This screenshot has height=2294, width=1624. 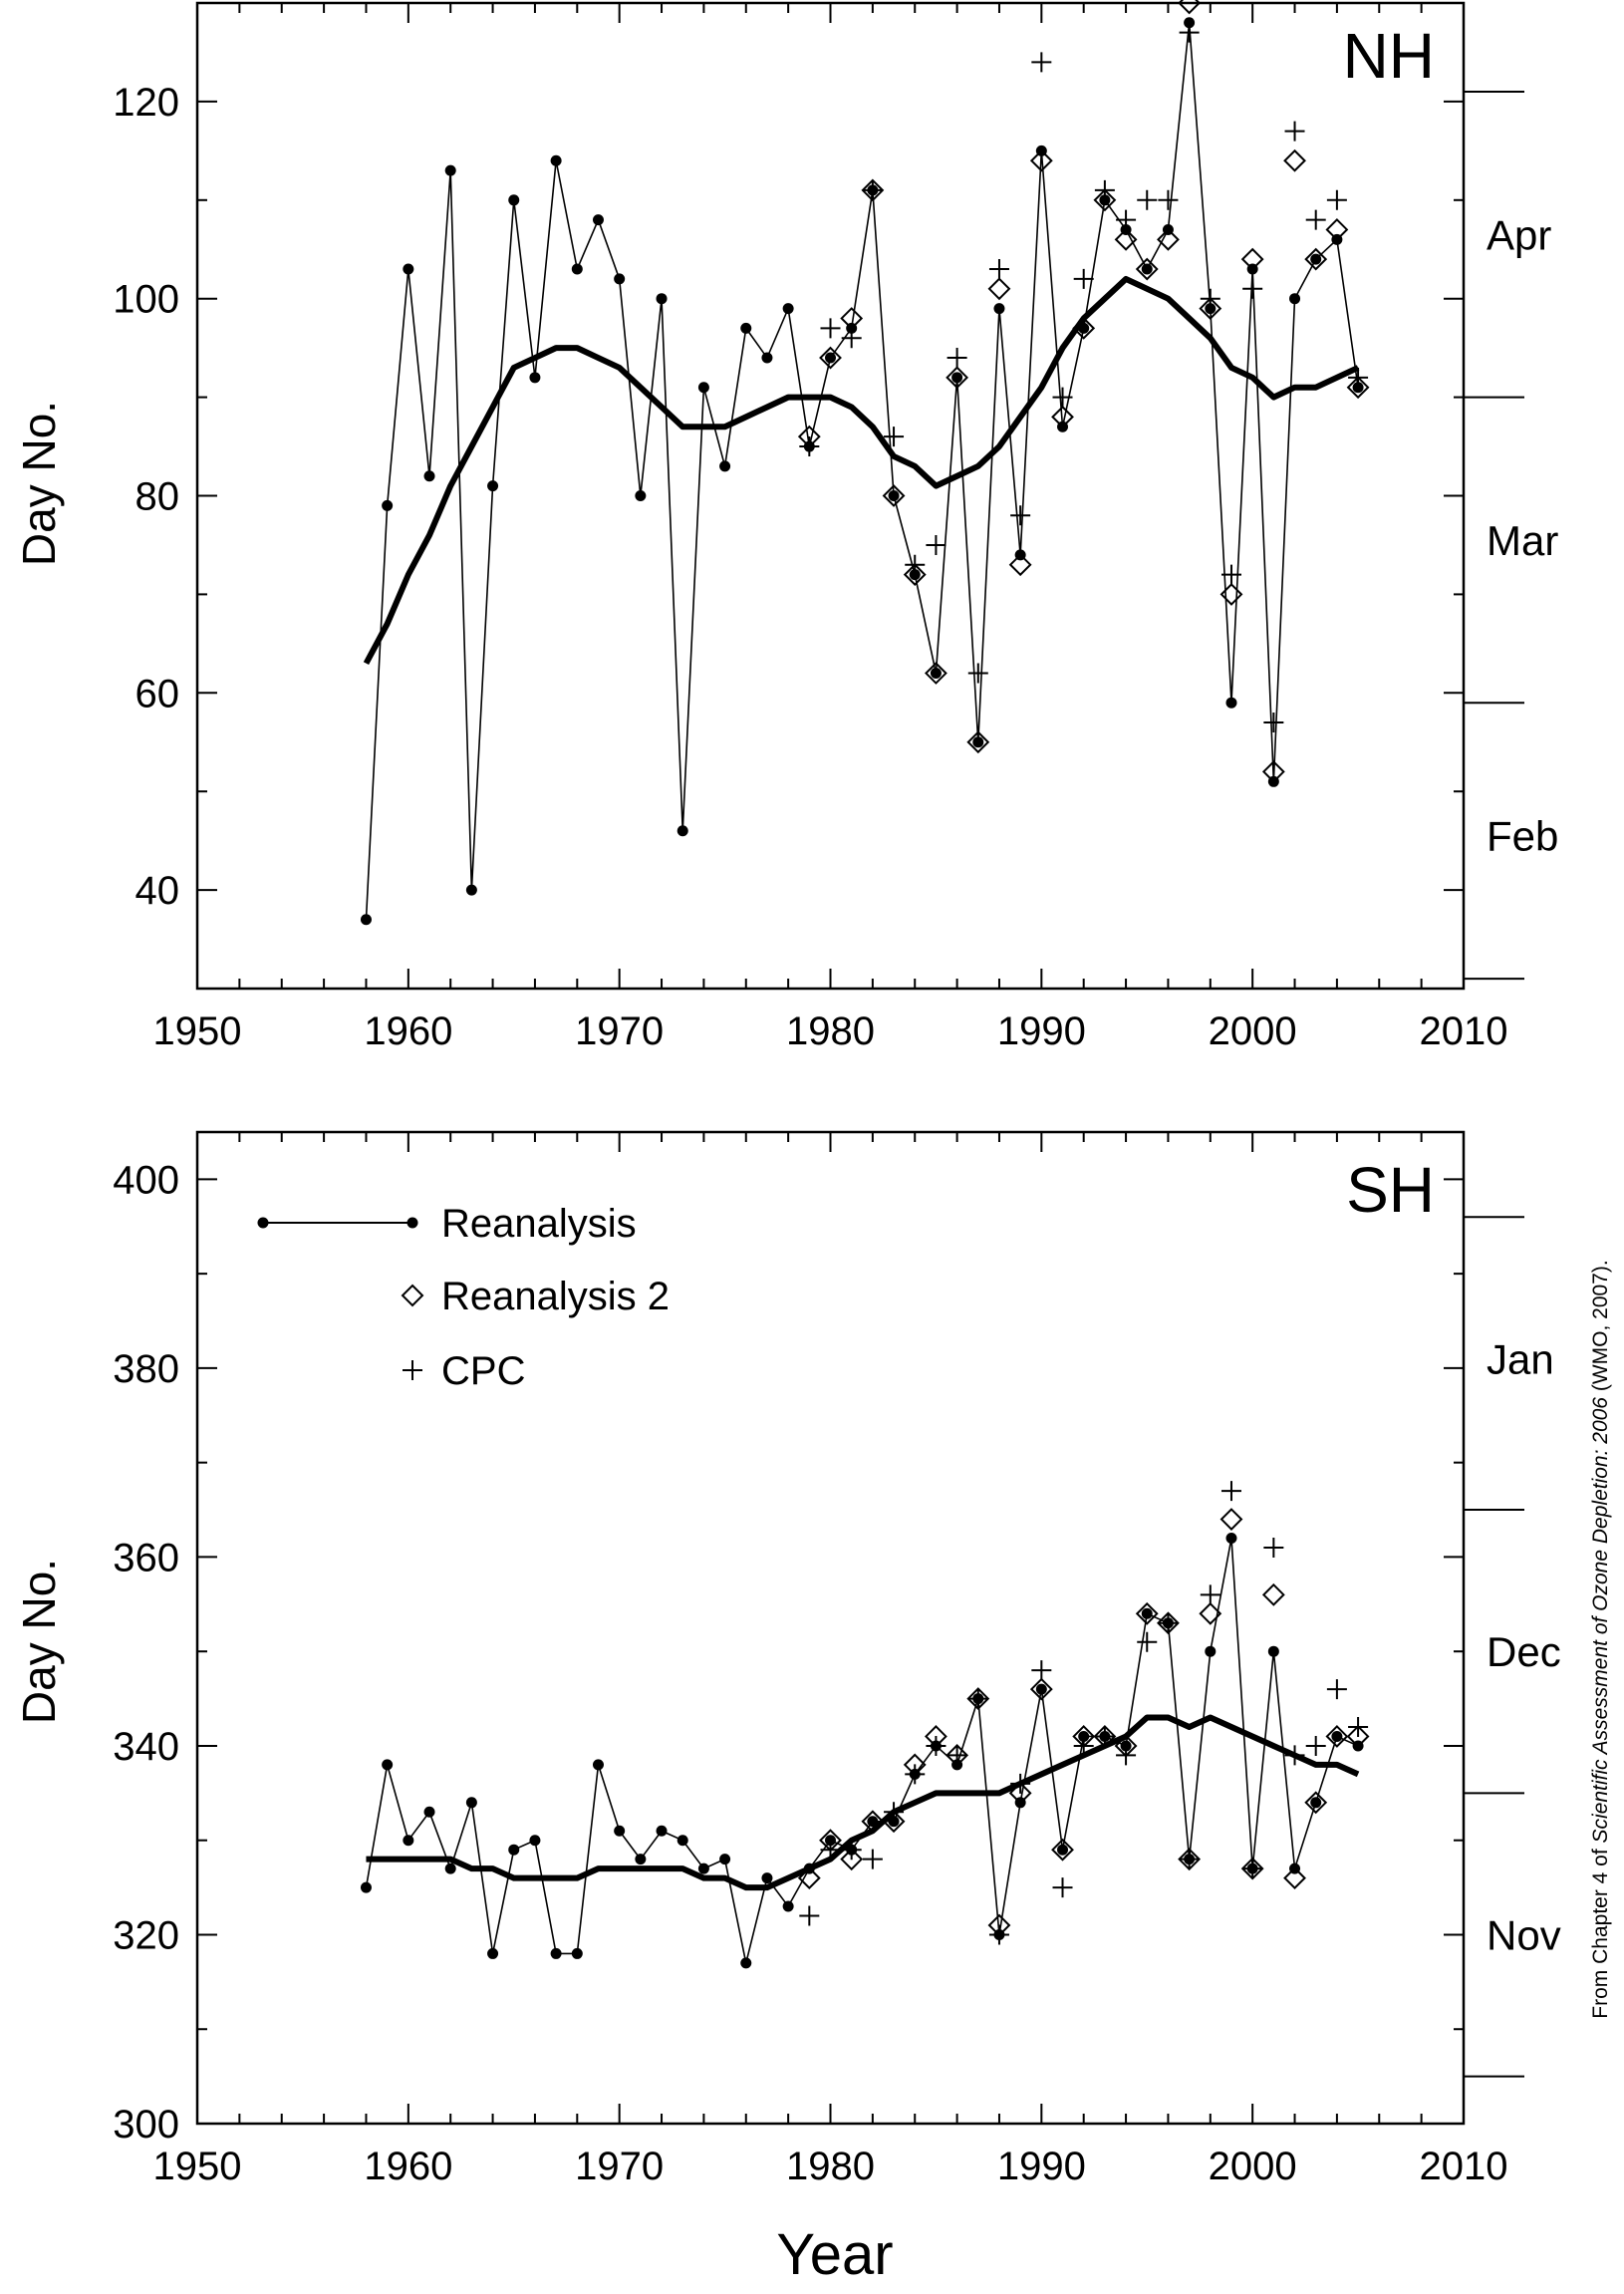 What do you see at coordinates (767, 1878) in the screenshot?
I see `sh-reanalysis-point-1977` at bounding box center [767, 1878].